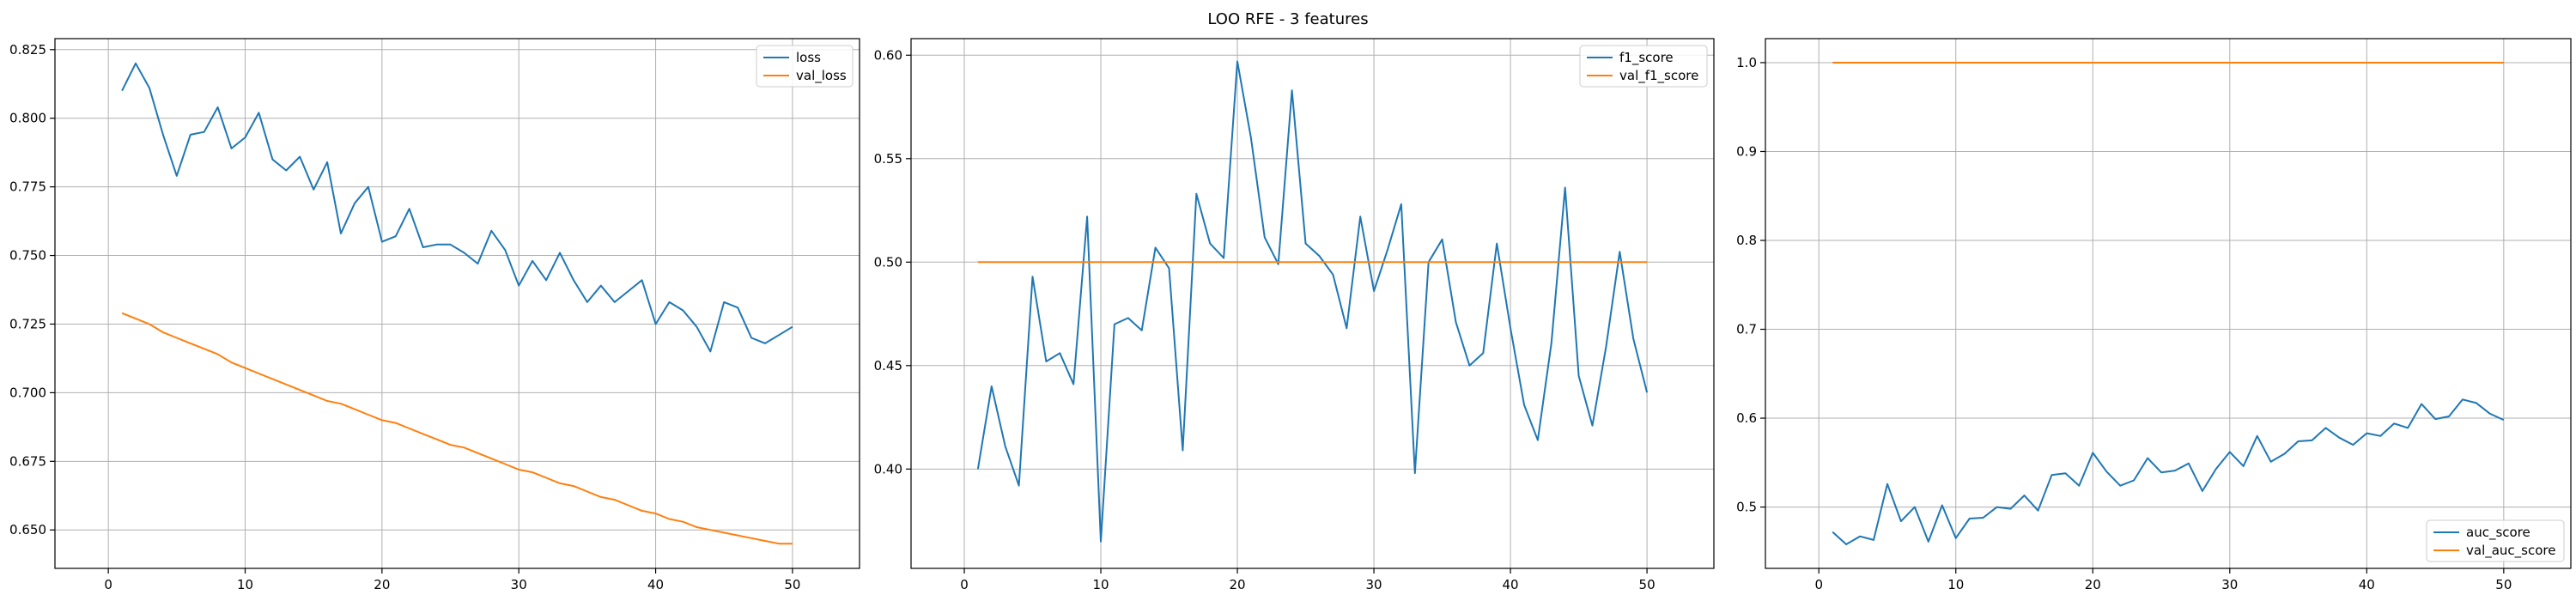 Image resolution: width=2576 pixels, height=601 pixels. Describe the element at coordinates (1747, 507) in the screenshot. I see `y-tick-label: 0.5` at that location.